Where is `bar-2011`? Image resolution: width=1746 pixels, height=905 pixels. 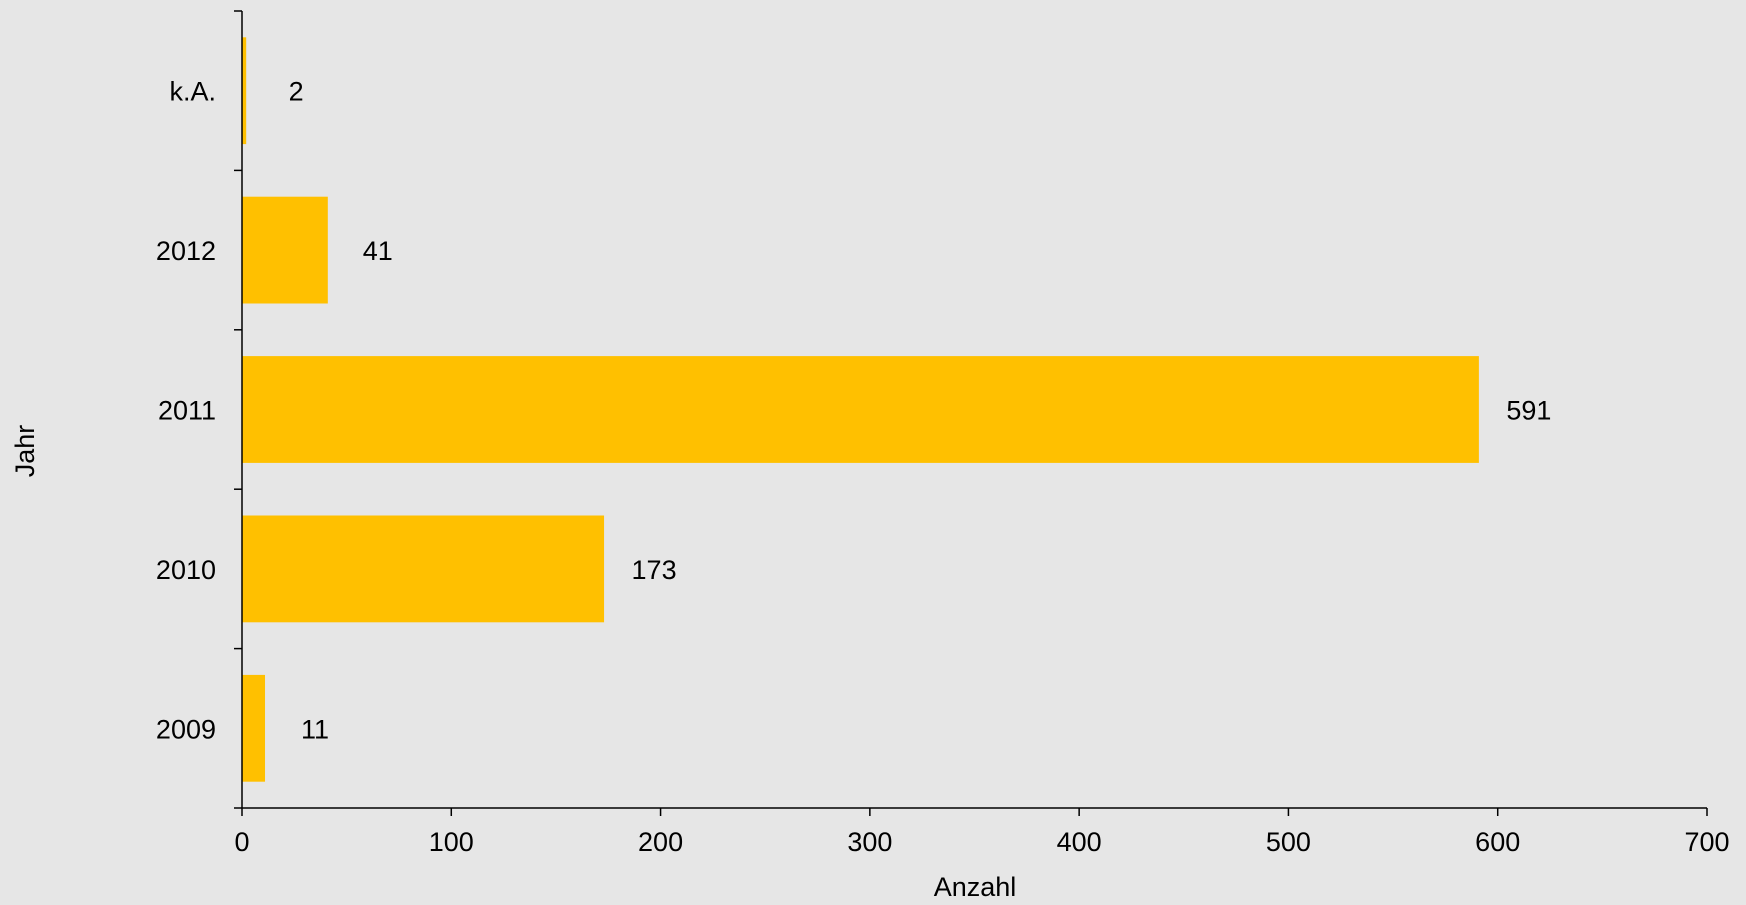 bar-2011 is located at coordinates (860, 409).